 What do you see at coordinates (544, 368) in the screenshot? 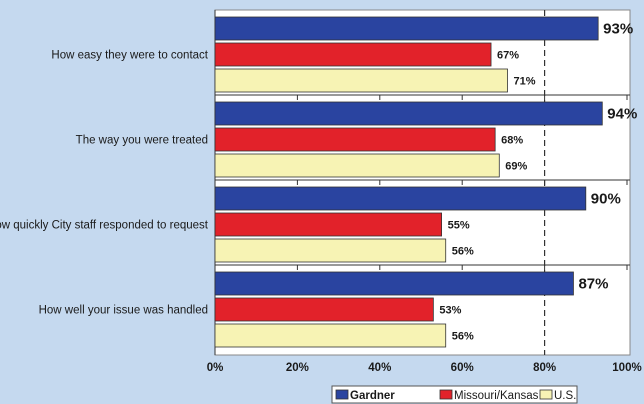
I see `x-tick-label: 80%` at bounding box center [544, 368].